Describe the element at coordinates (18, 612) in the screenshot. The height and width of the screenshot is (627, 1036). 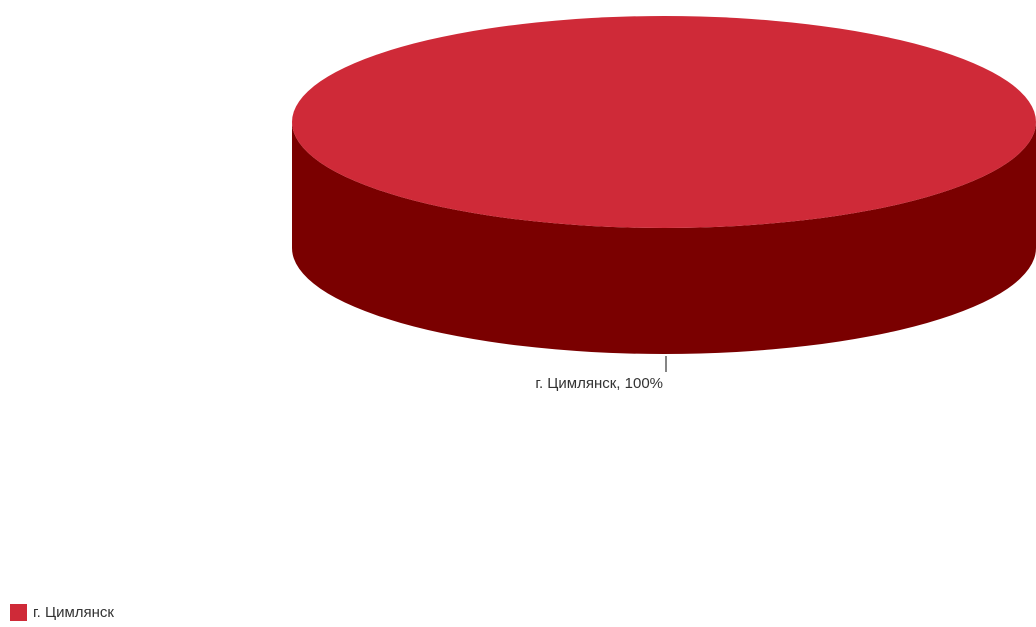
I see `legend-swatch` at that location.